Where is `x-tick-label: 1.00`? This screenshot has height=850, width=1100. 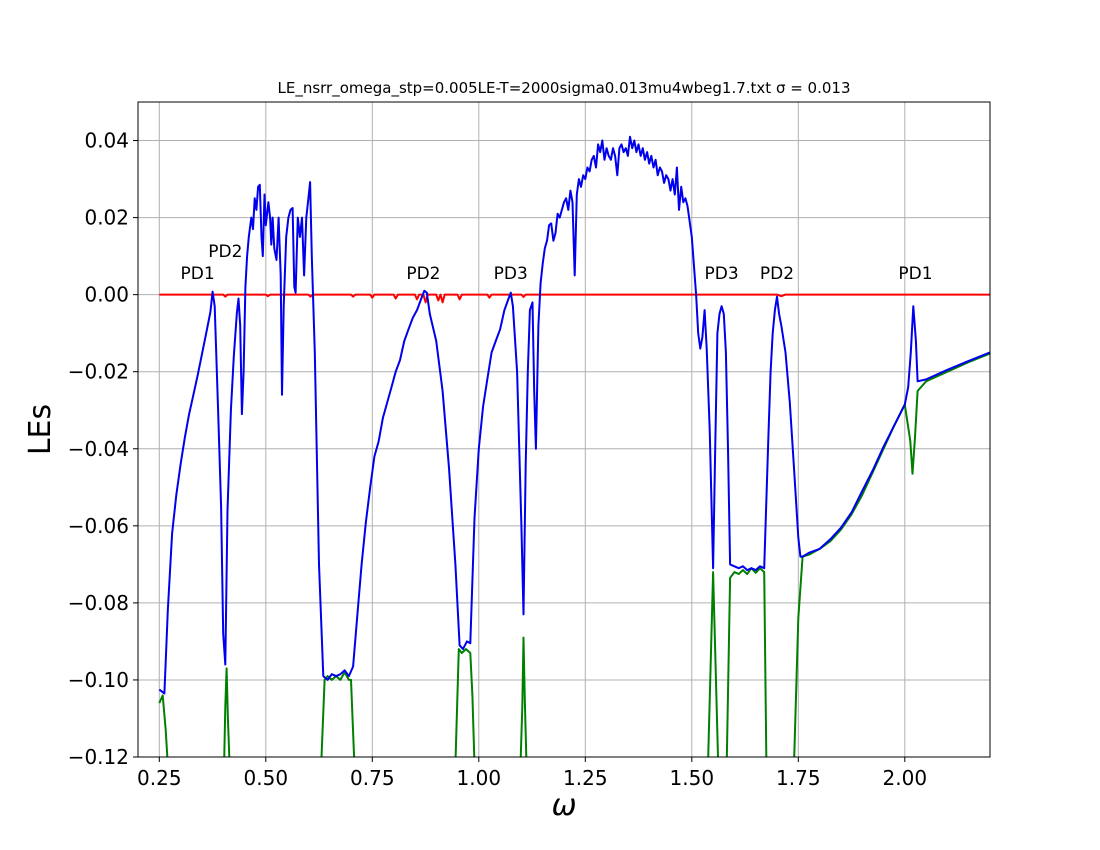
x-tick-label: 1.00 is located at coordinates (479, 778).